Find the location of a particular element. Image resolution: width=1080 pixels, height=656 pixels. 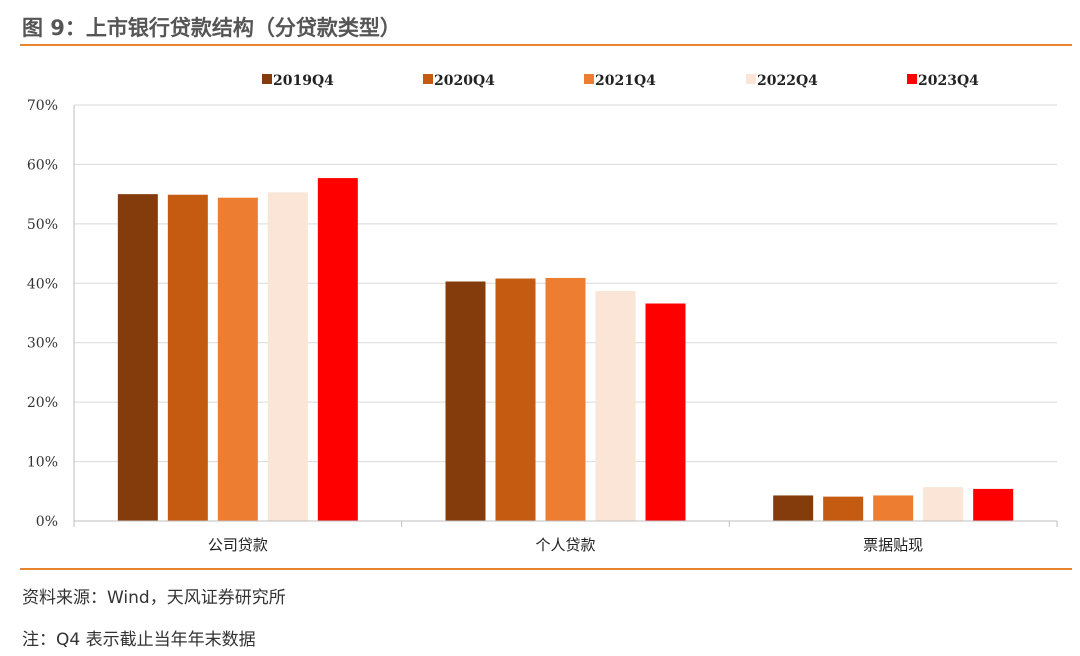

note-text: 注：Q4 表示截止当年年末数据 is located at coordinates (139, 640).